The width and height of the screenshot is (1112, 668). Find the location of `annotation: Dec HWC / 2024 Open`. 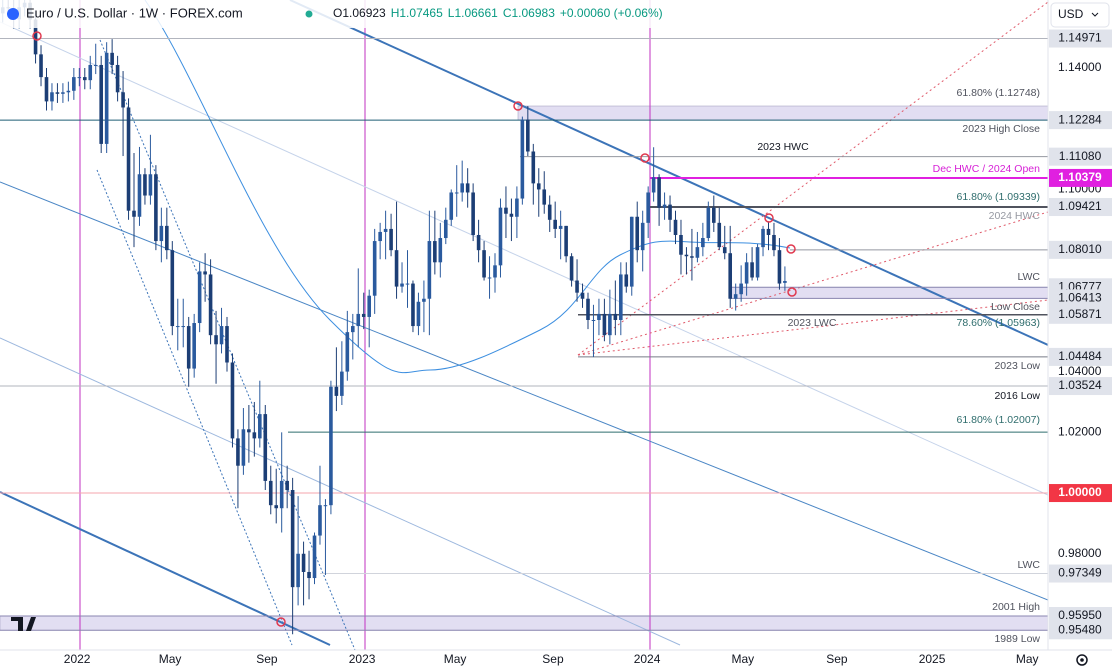

annotation: Dec HWC / 2024 Open is located at coordinates (987, 169).